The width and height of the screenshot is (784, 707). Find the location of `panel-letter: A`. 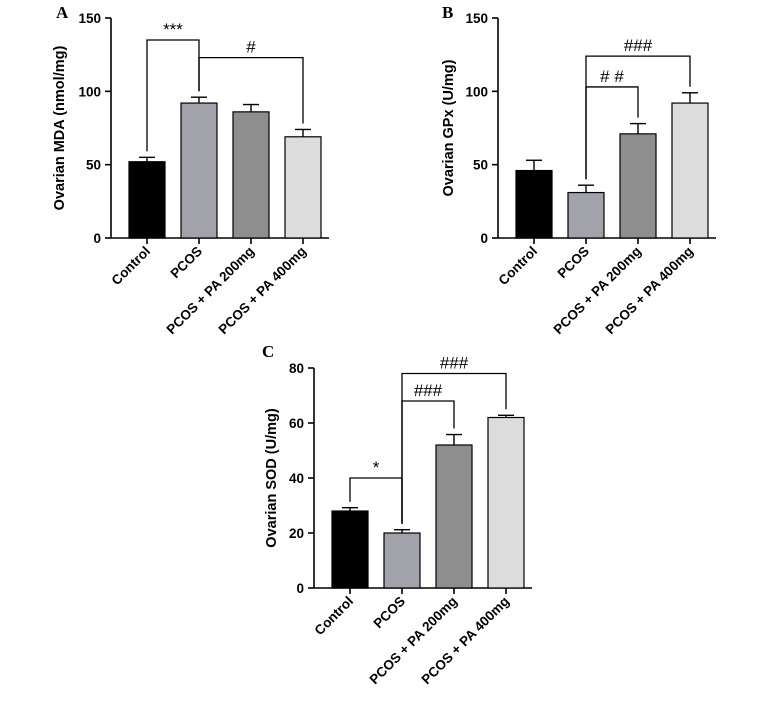

panel-letter: A is located at coordinates (62, 12).